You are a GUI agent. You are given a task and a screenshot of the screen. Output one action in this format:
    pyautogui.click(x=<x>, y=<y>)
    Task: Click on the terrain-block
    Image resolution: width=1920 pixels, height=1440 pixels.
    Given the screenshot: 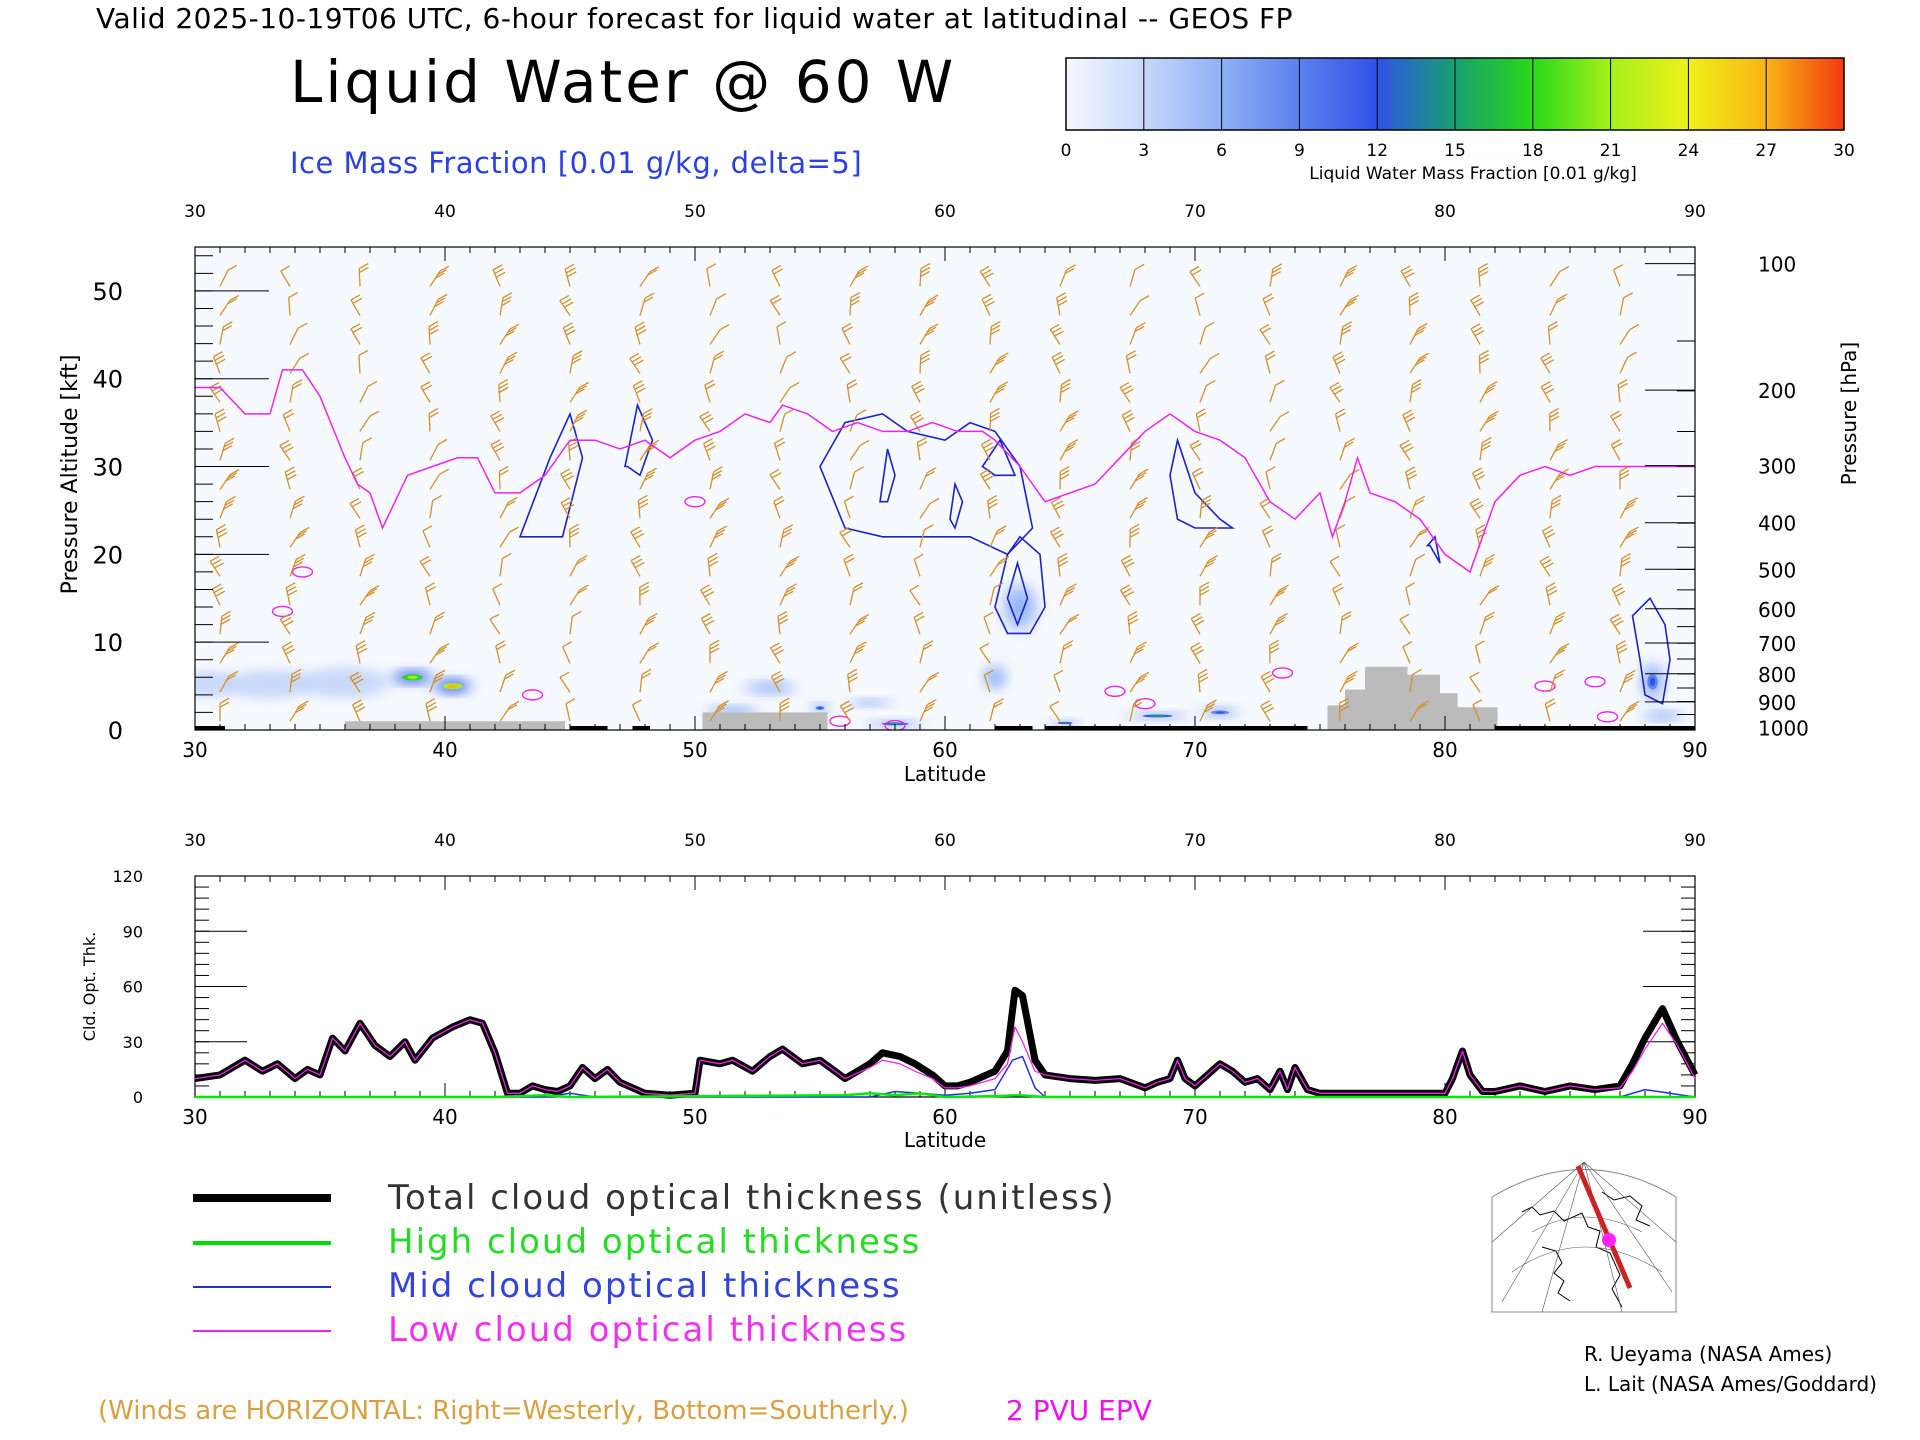 What is the action you would take?
    pyautogui.click(x=1449, y=711)
    